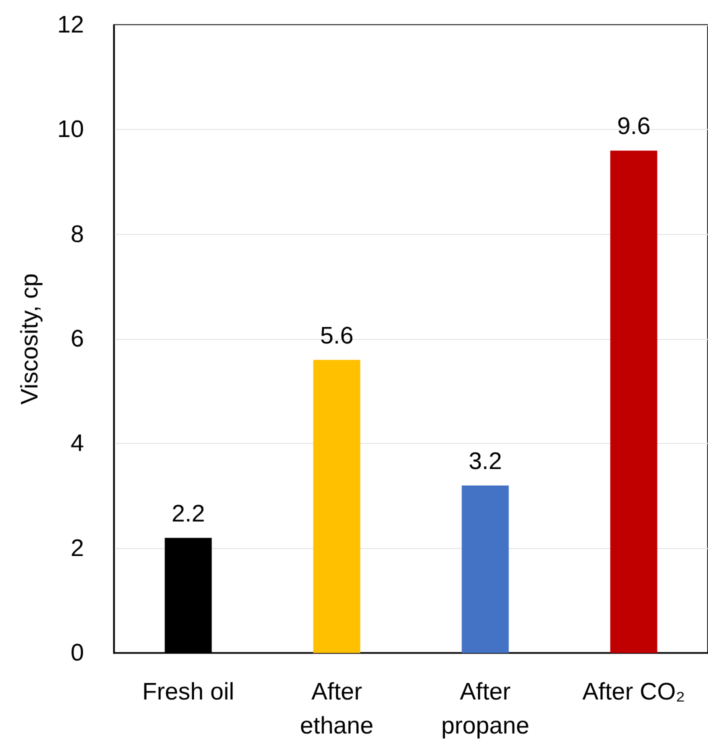 The width and height of the screenshot is (708, 746). What do you see at coordinates (633, 126) in the screenshot?
I see `data-label: 9.6` at bounding box center [633, 126].